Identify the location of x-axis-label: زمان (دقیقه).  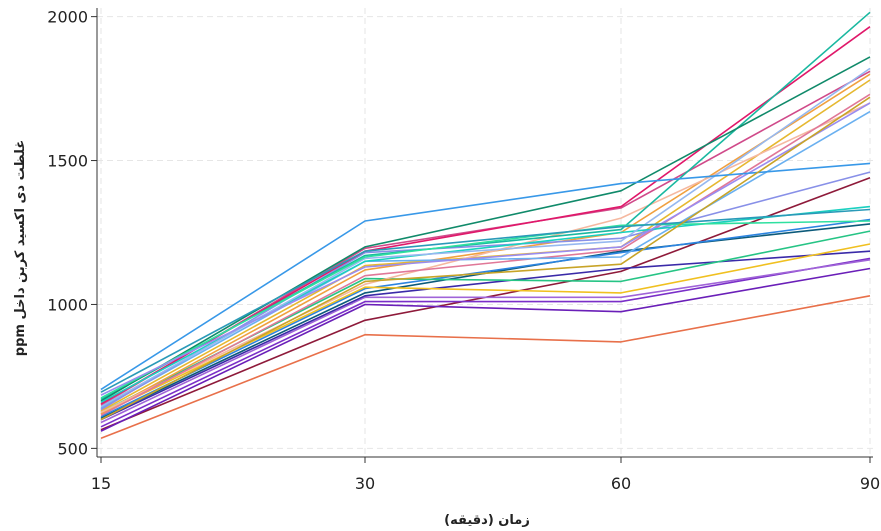
(487, 520).